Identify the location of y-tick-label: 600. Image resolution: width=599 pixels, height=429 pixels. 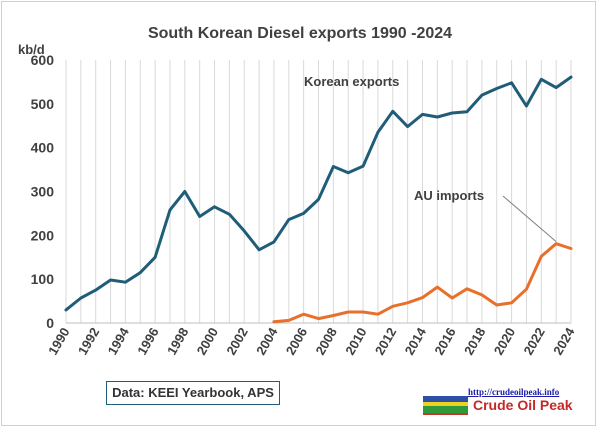
(43, 60).